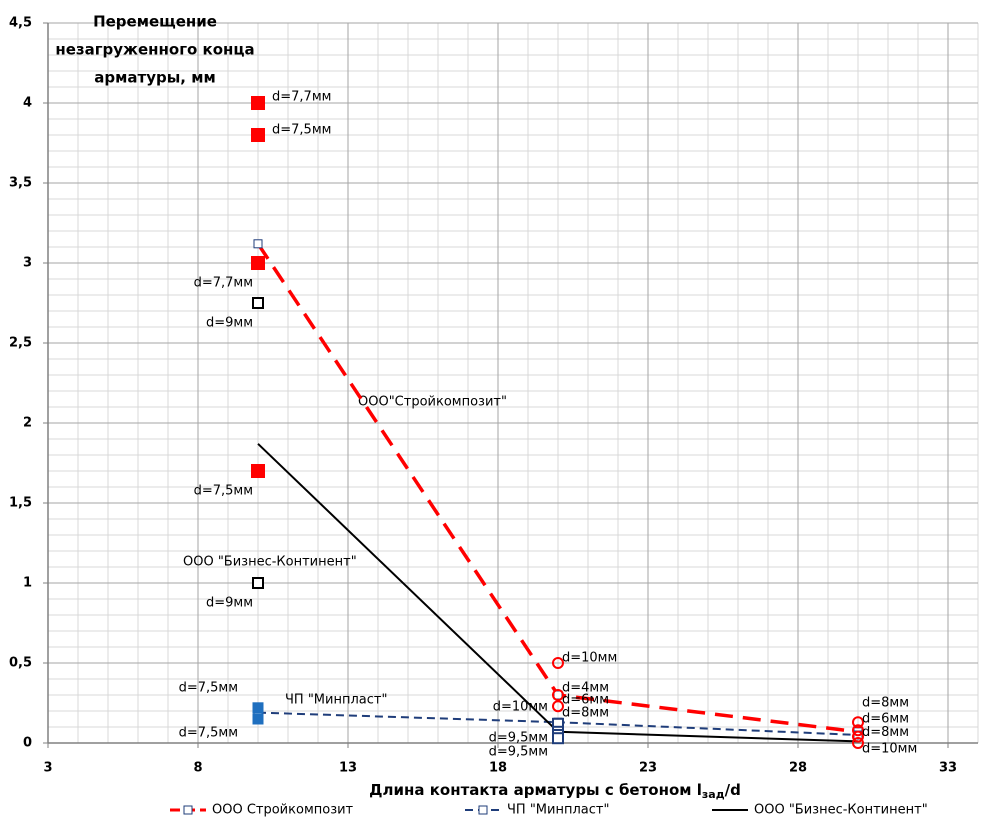 This screenshot has height=821, width=988. What do you see at coordinates (948, 768) in the screenshot?
I see `x-tick-label: 33` at bounding box center [948, 768].